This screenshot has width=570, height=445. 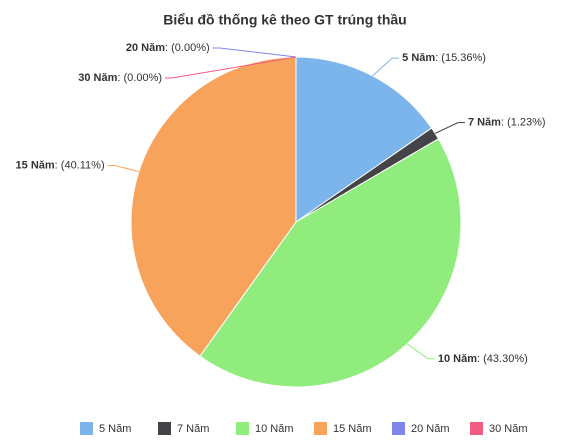 What do you see at coordinates (284, 20) in the screenshot?
I see `chart-title: Biểu đồ thống kê theo GT trúng thầu` at bounding box center [284, 20].